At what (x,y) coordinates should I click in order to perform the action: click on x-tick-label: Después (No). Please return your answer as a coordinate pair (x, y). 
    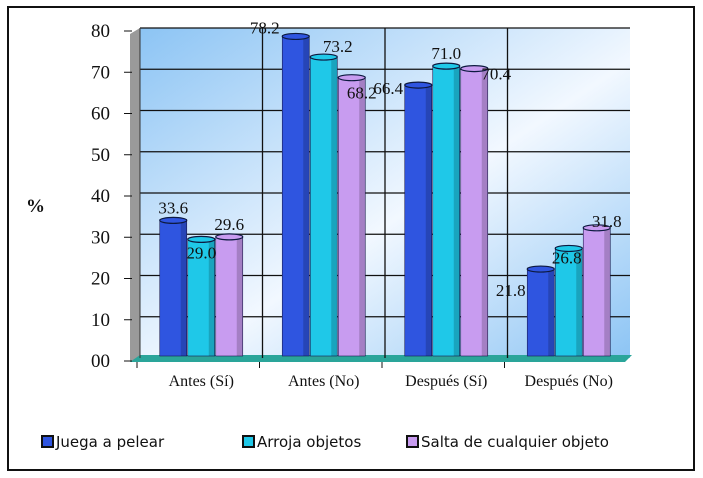
    Looking at the image, I should click on (569, 381).